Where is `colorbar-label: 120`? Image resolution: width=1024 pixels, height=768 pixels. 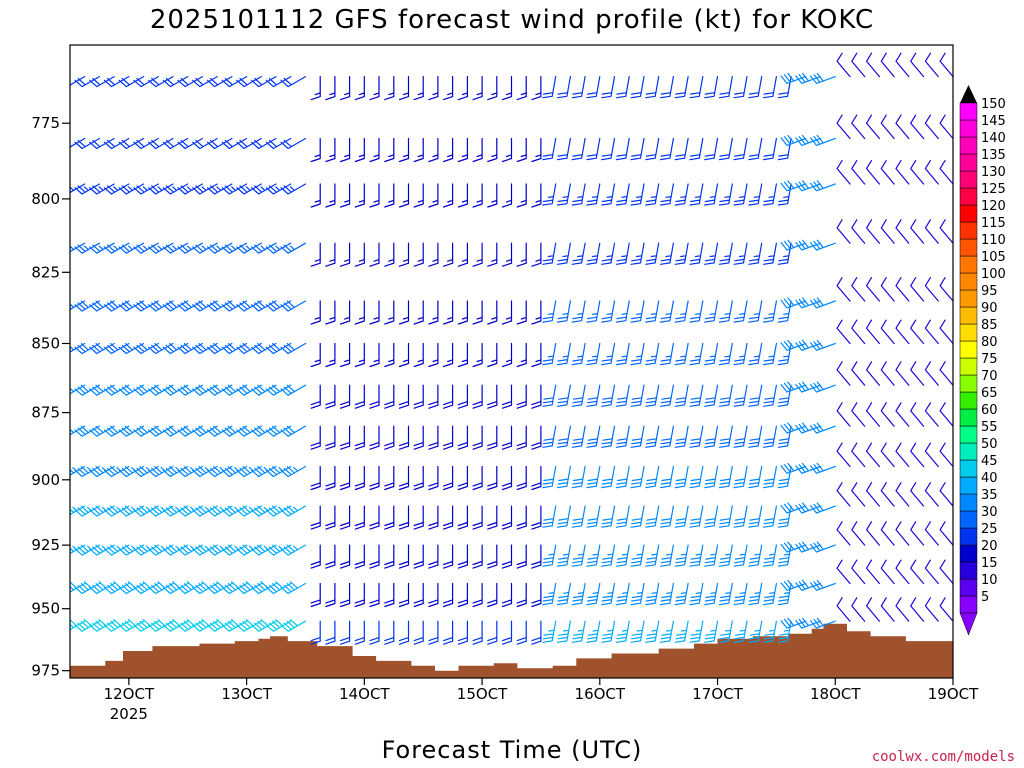 colorbar-label: 120 is located at coordinates (993, 206).